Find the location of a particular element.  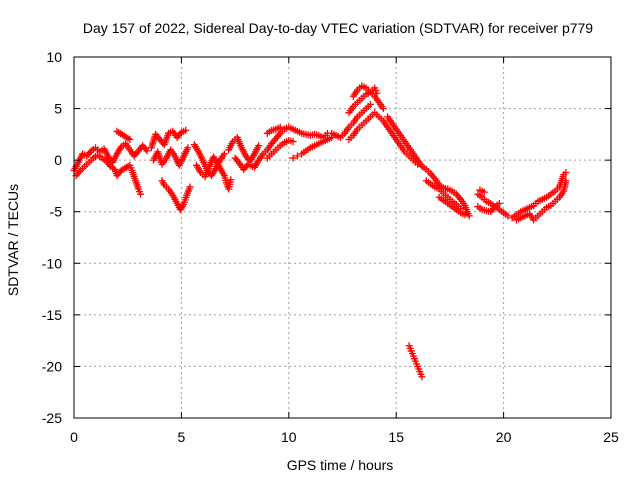

x-tick-label: 15 is located at coordinates (396, 437).